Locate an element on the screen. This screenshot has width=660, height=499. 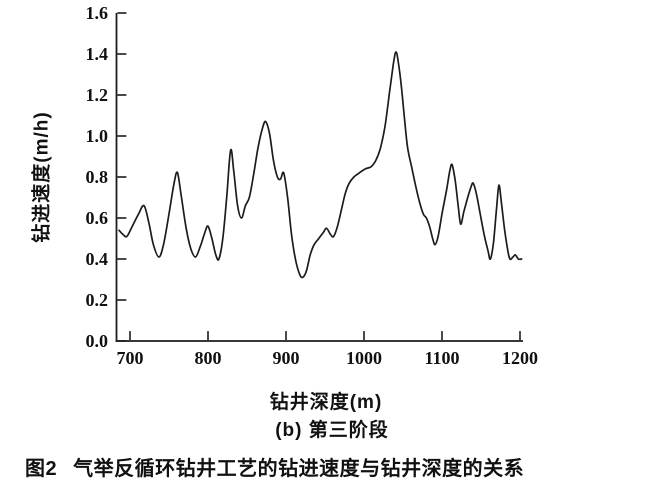
figure-number: 图2 is located at coordinates (41, 469).